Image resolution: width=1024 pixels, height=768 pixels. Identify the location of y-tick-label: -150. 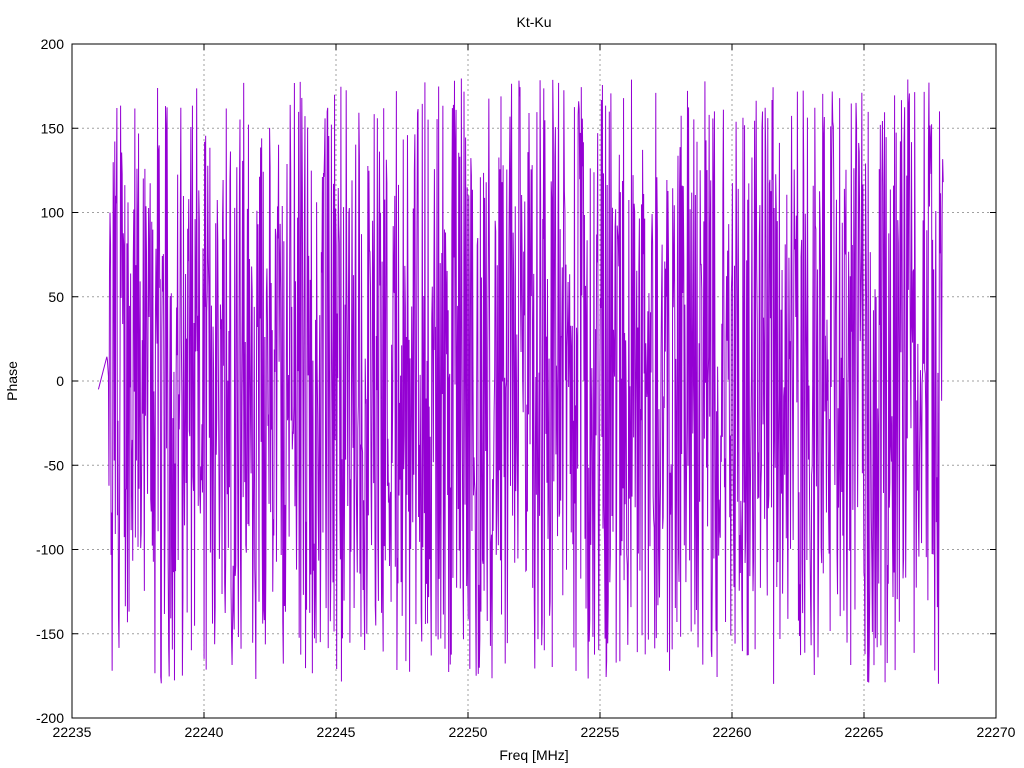
(50, 634).